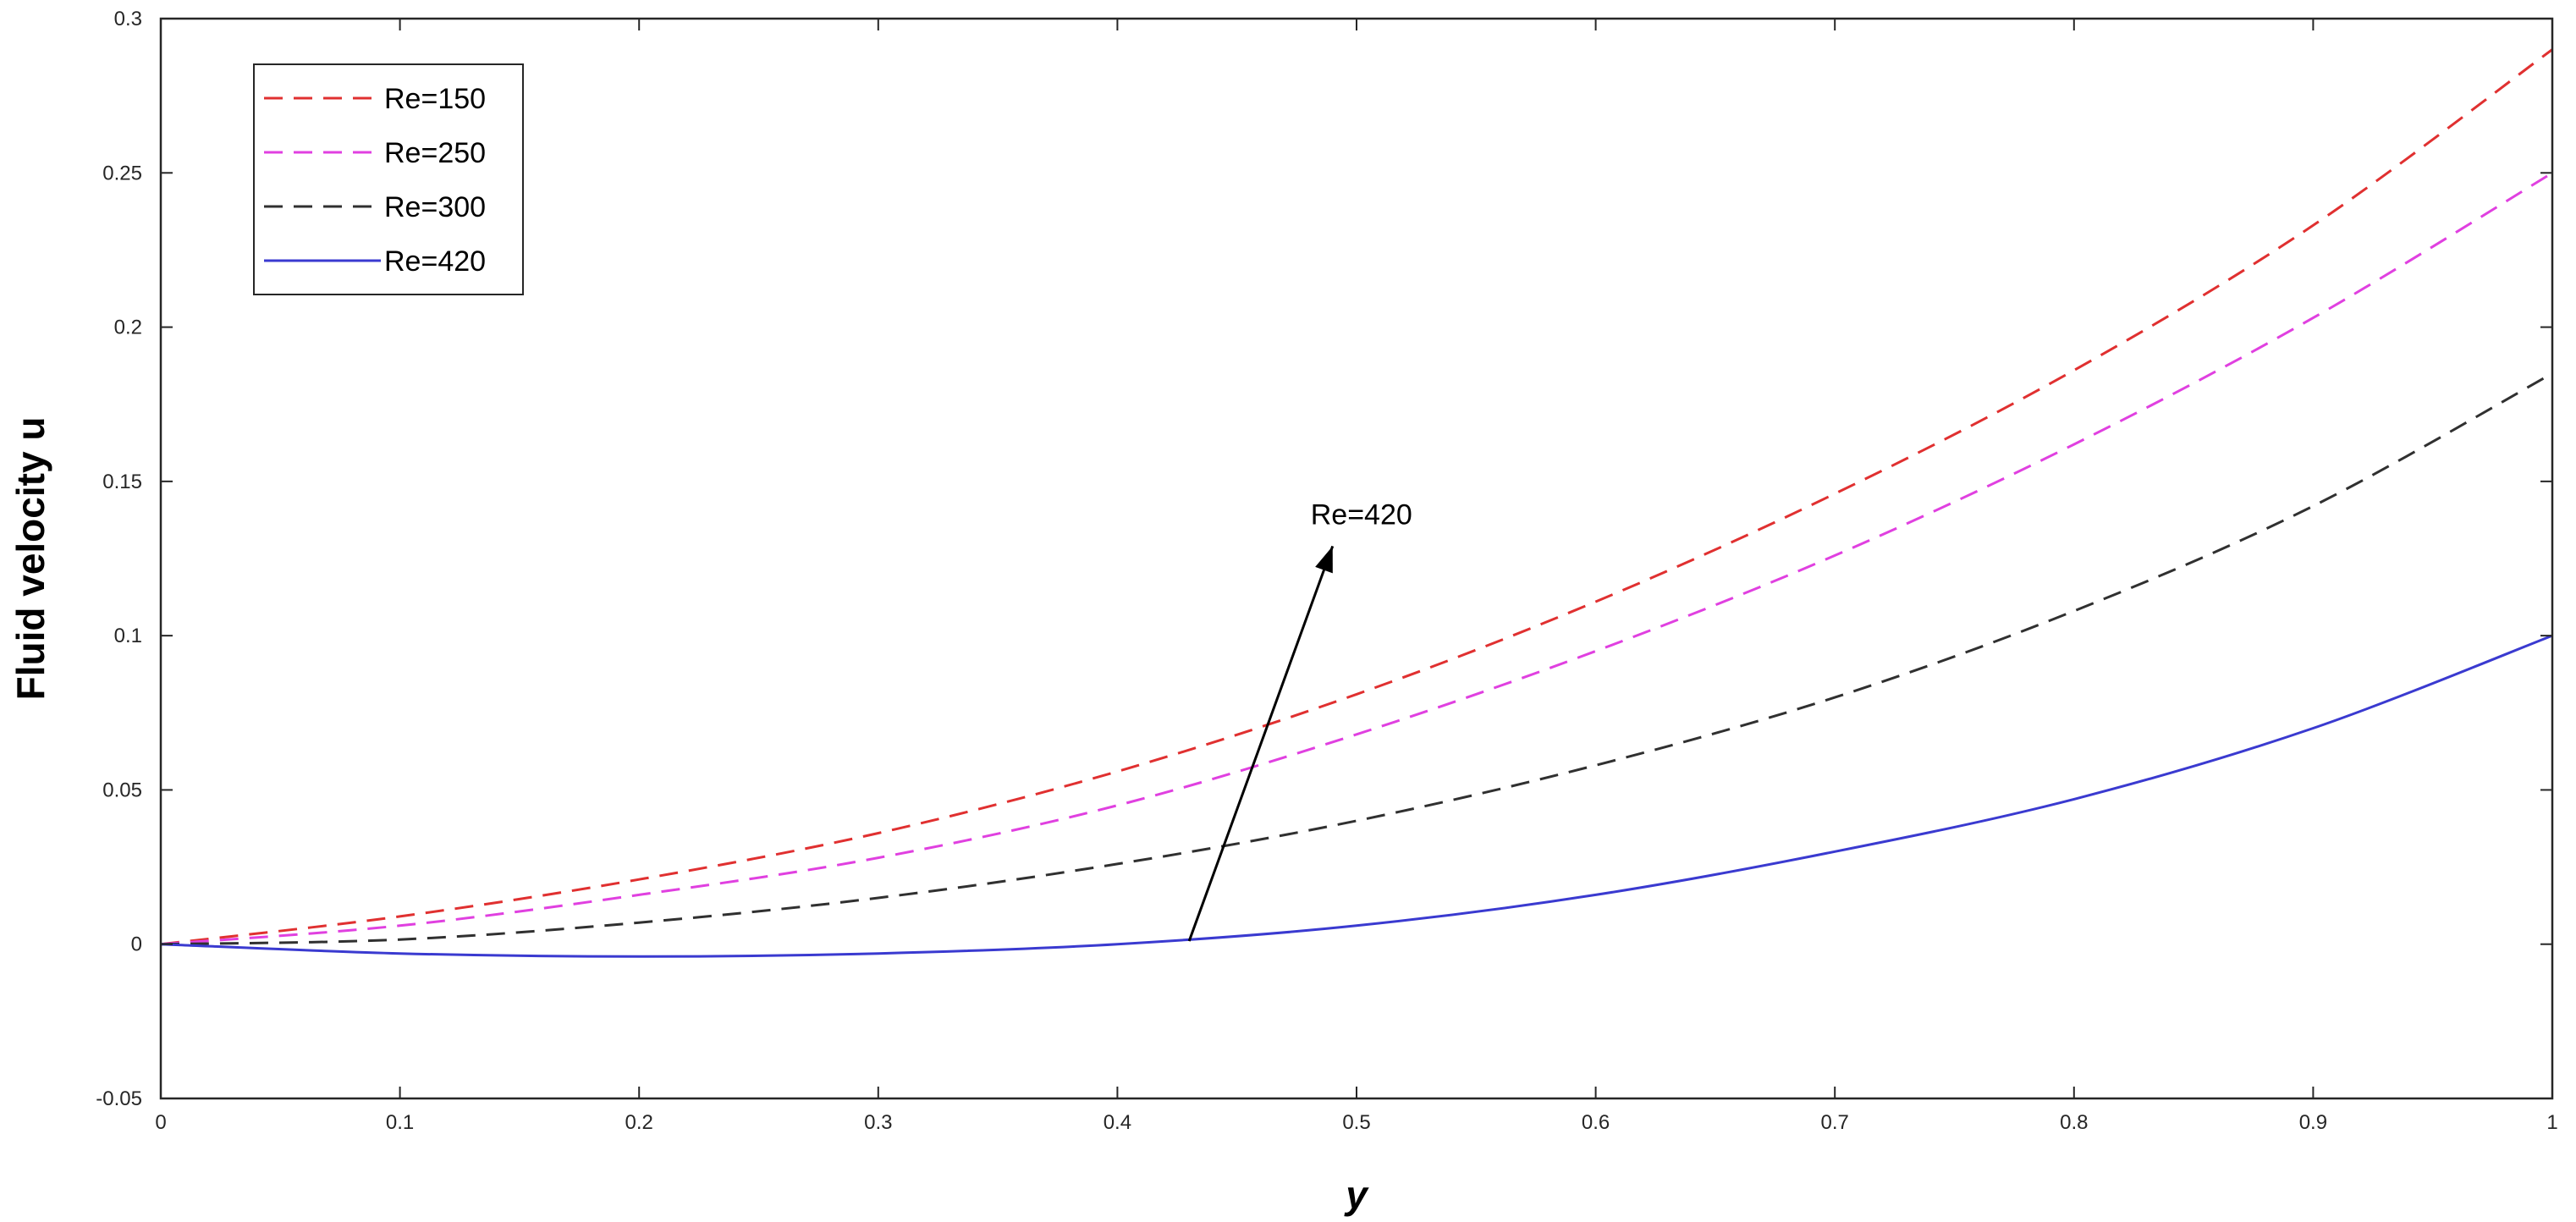 Image resolution: width=2576 pixels, height=1222 pixels. I want to click on legend-box, so click(388, 179).